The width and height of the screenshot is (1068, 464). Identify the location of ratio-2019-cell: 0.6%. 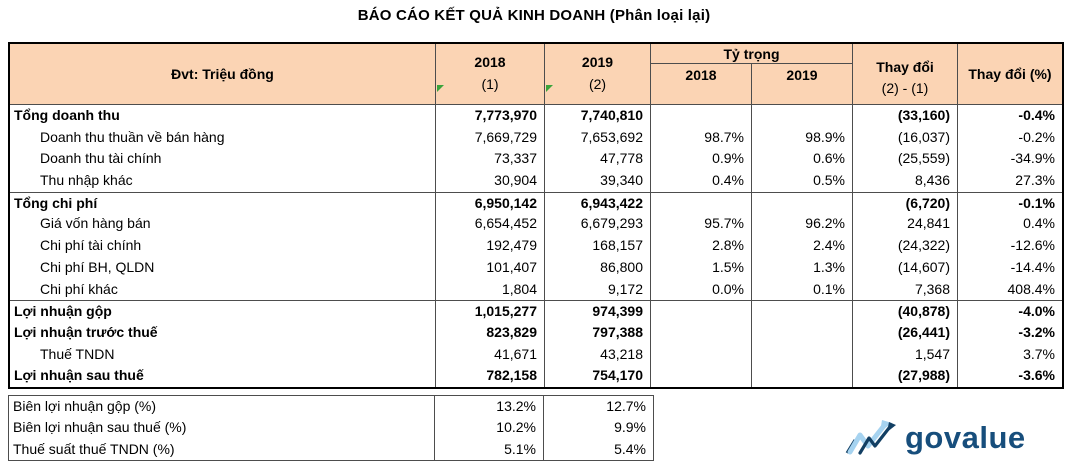
(802, 159).